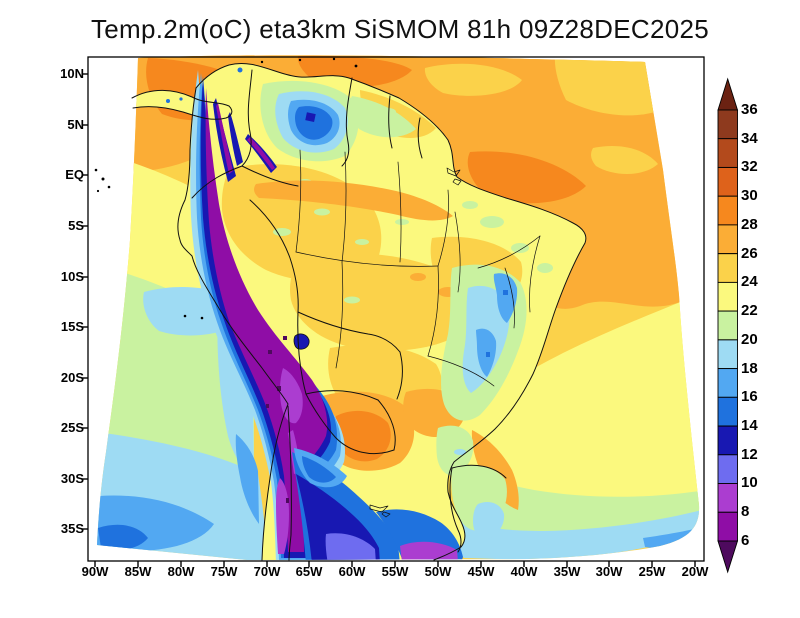 The height and width of the screenshot is (618, 800). I want to click on x-tick-label: 85W, so click(138, 571).